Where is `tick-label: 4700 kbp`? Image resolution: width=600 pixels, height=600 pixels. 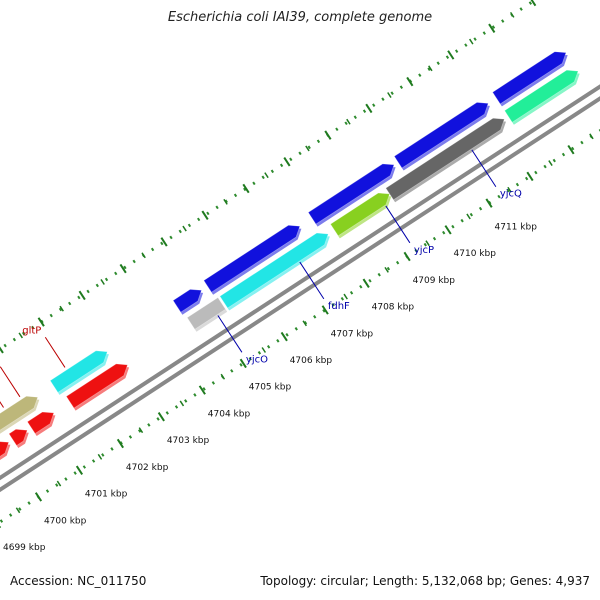
tick-label: 4700 kbp is located at coordinates (65, 521).